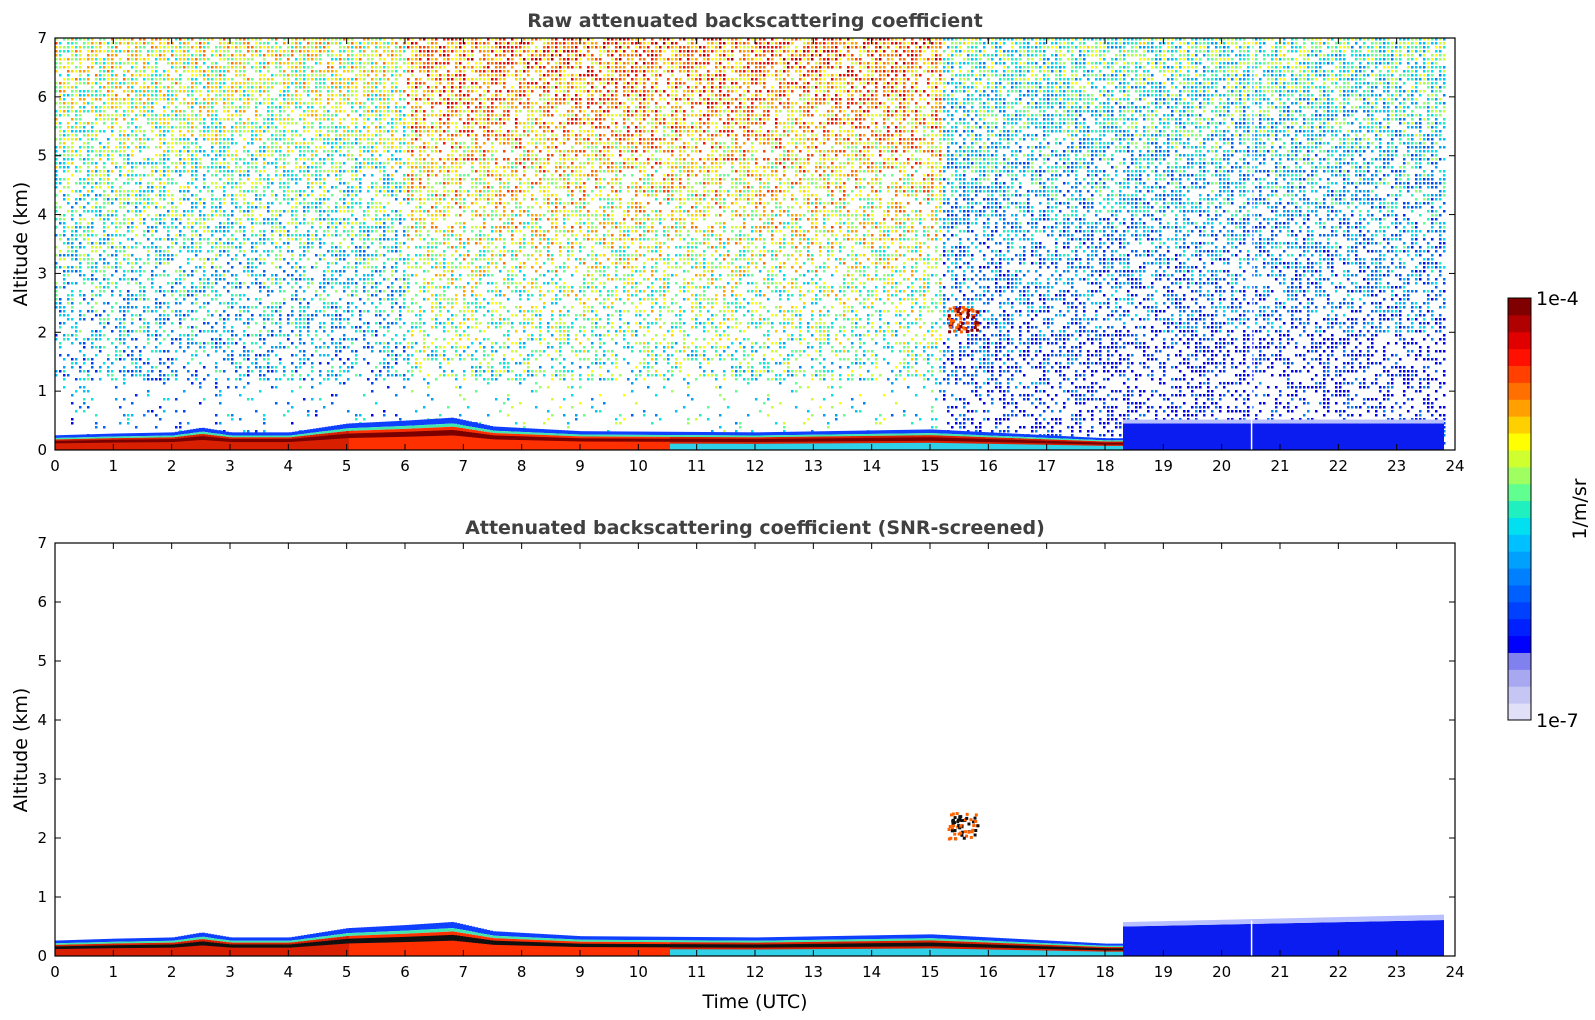 The image size is (1595, 1020). What do you see at coordinates (42, 779) in the screenshot?
I see `y-tick-label: 3` at bounding box center [42, 779].